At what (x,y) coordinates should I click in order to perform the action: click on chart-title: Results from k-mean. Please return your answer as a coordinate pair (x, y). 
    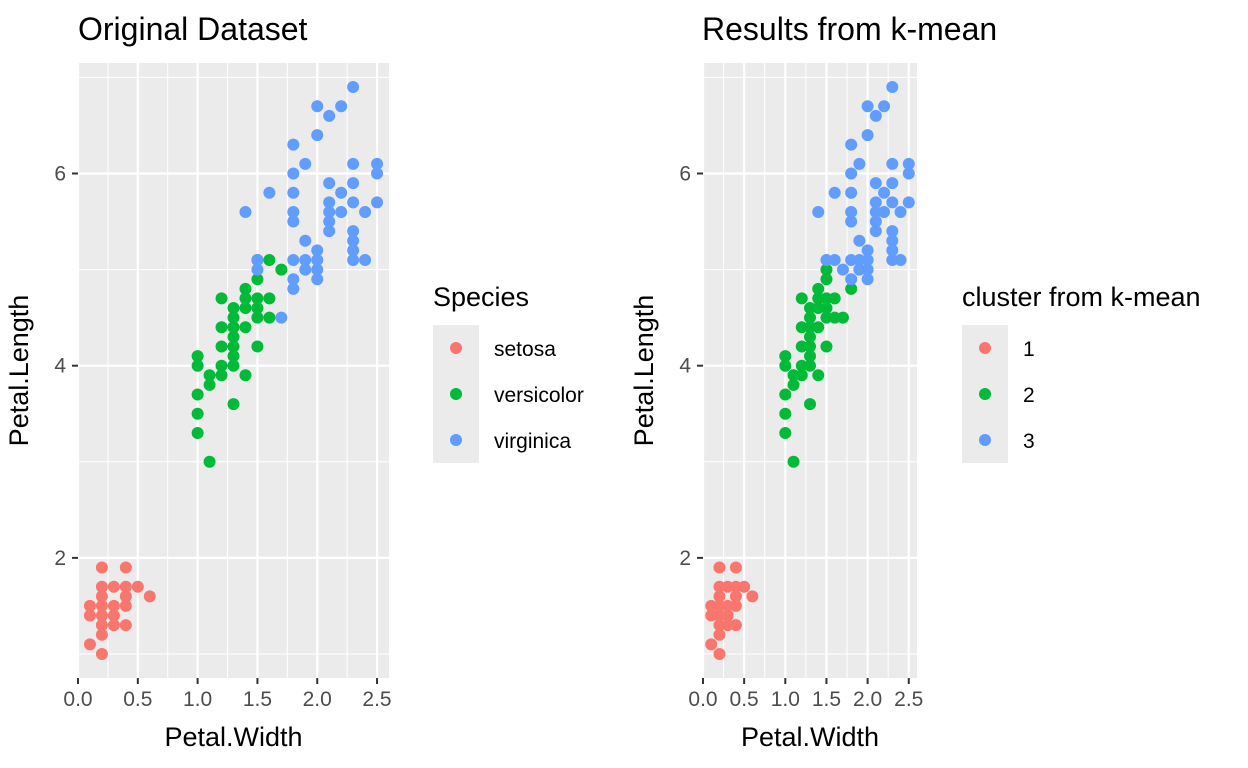
    Looking at the image, I should click on (849, 29).